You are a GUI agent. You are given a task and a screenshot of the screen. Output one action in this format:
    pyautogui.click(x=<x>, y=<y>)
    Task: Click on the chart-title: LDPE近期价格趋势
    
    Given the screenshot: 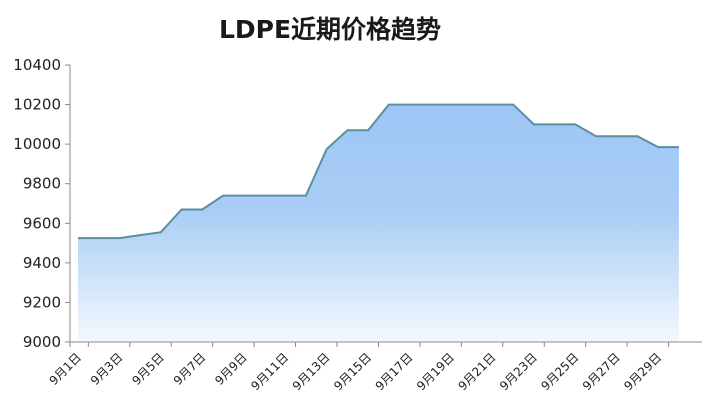 What is the action you would take?
    pyautogui.click(x=330, y=29)
    